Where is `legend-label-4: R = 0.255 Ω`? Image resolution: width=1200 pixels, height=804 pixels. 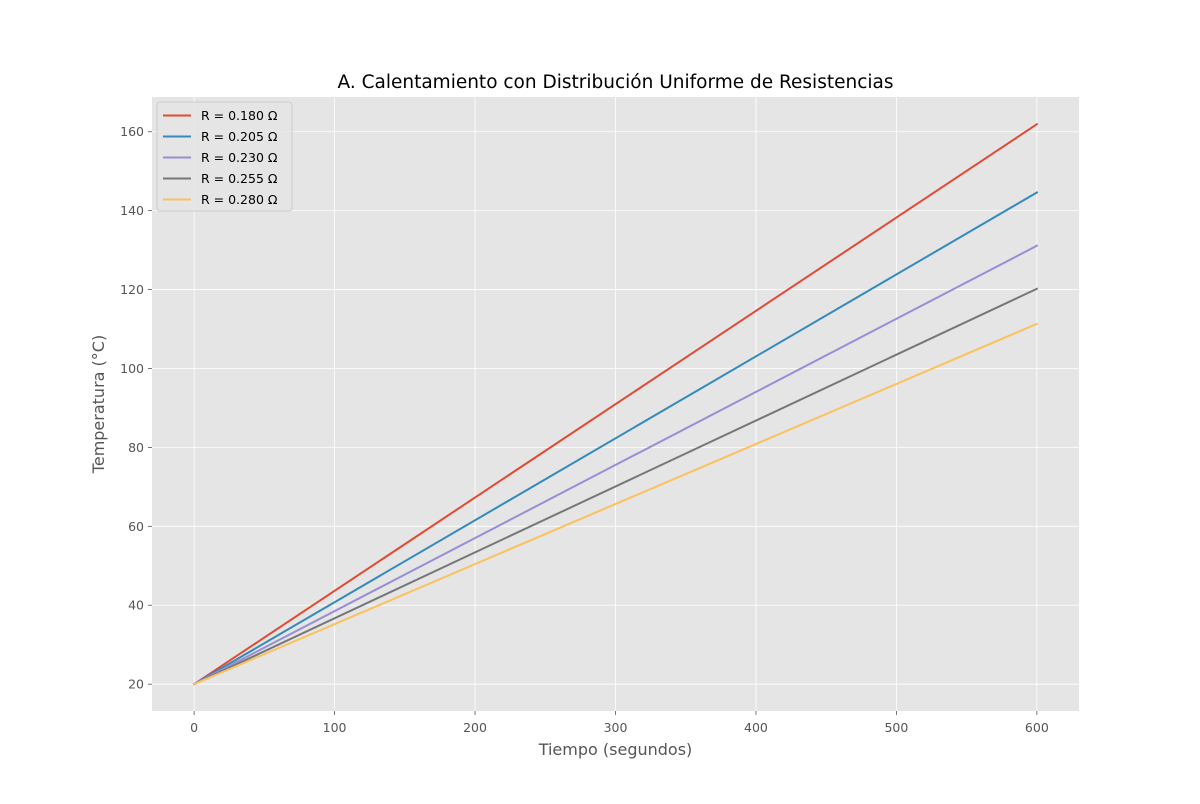
legend-label-4: R = 0.255 Ω is located at coordinates (239, 178).